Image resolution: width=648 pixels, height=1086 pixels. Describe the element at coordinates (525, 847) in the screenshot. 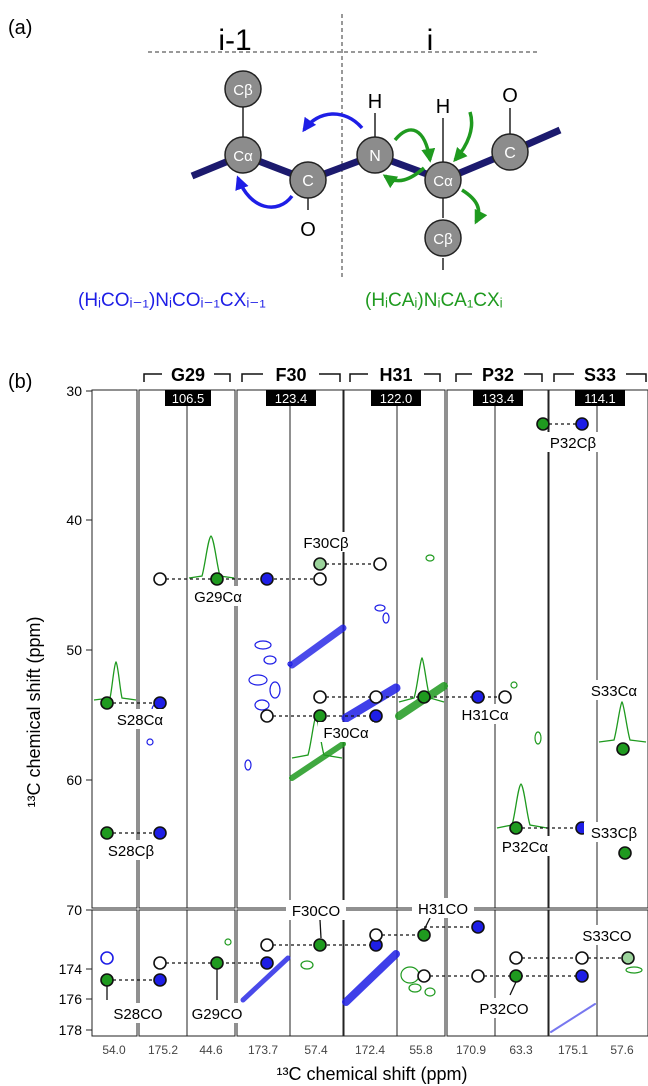

I see `label-p32ca: P32Cα` at that location.